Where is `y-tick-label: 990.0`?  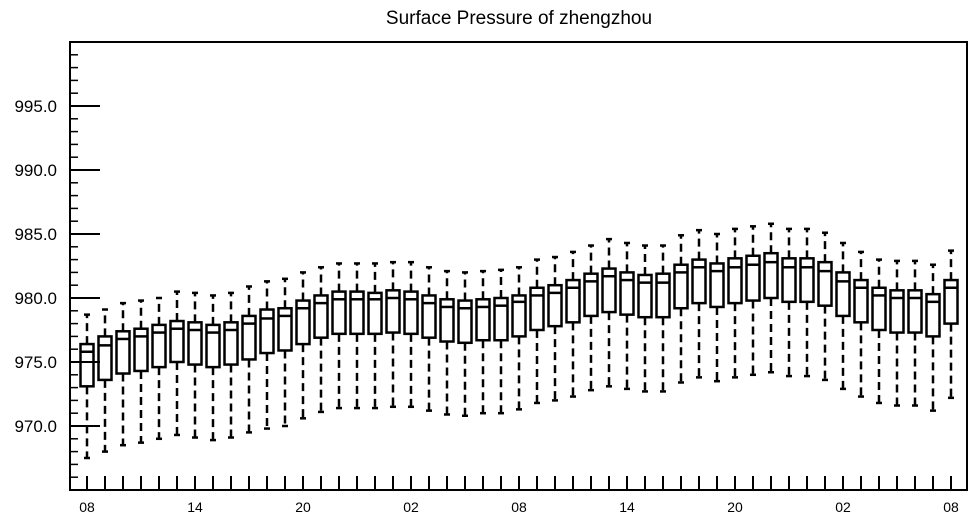 y-tick-label: 990.0 is located at coordinates (35, 170).